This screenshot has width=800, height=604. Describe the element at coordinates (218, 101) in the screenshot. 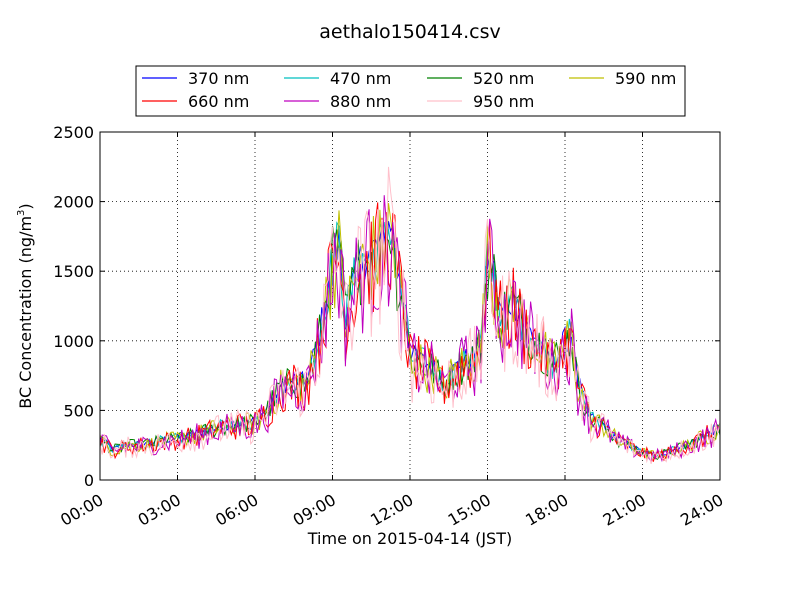

I see `legend-label: 660 nm` at that location.